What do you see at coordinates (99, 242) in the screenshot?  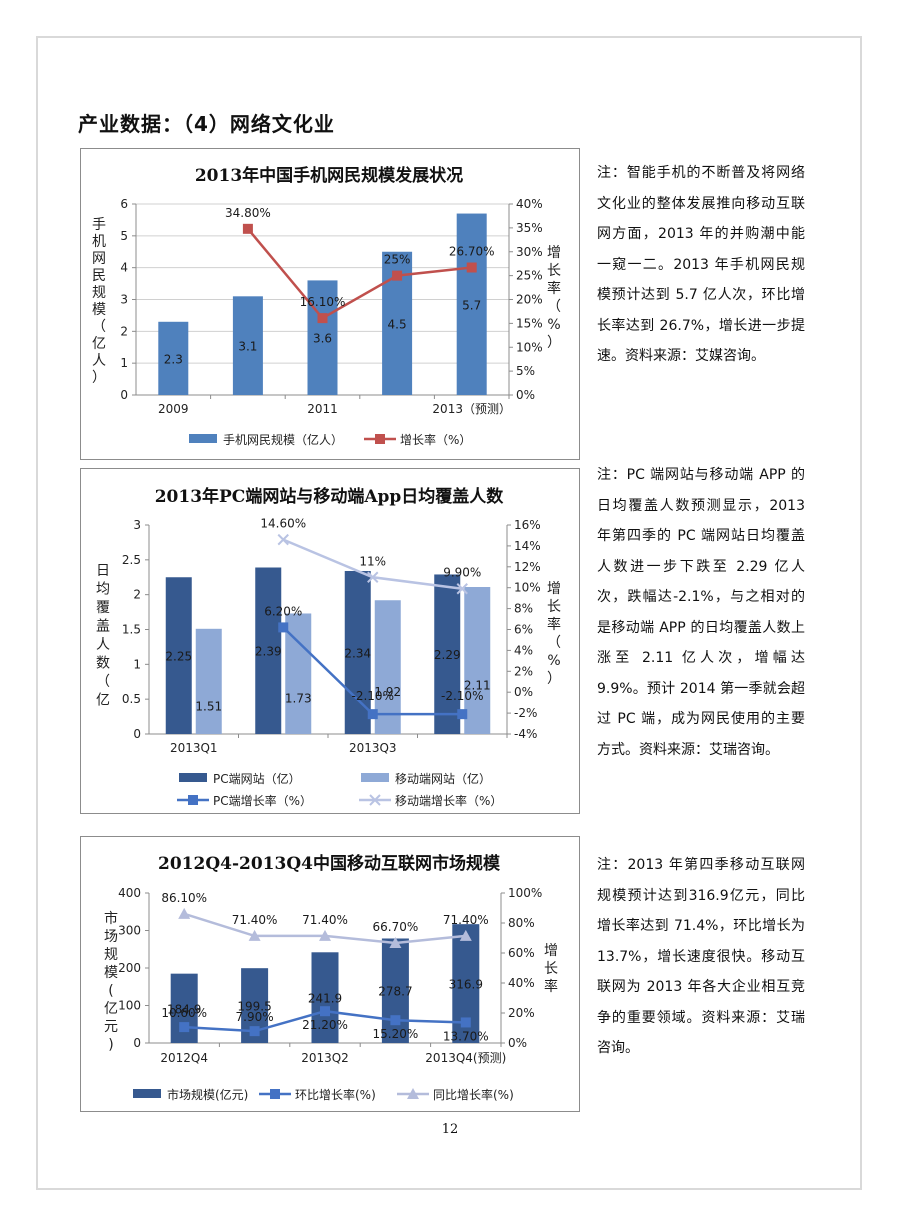 I see `y-axis-title-char: 机` at bounding box center [99, 242].